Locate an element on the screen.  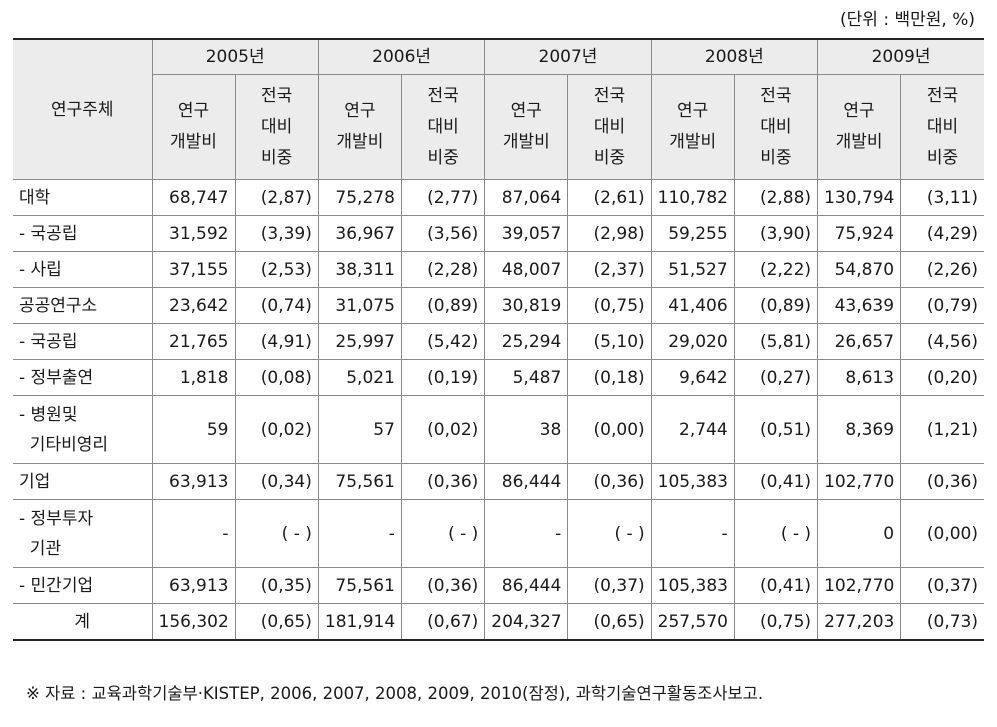
rd-expenditure-cell: 59,255 is located at coordinates (692, 233).